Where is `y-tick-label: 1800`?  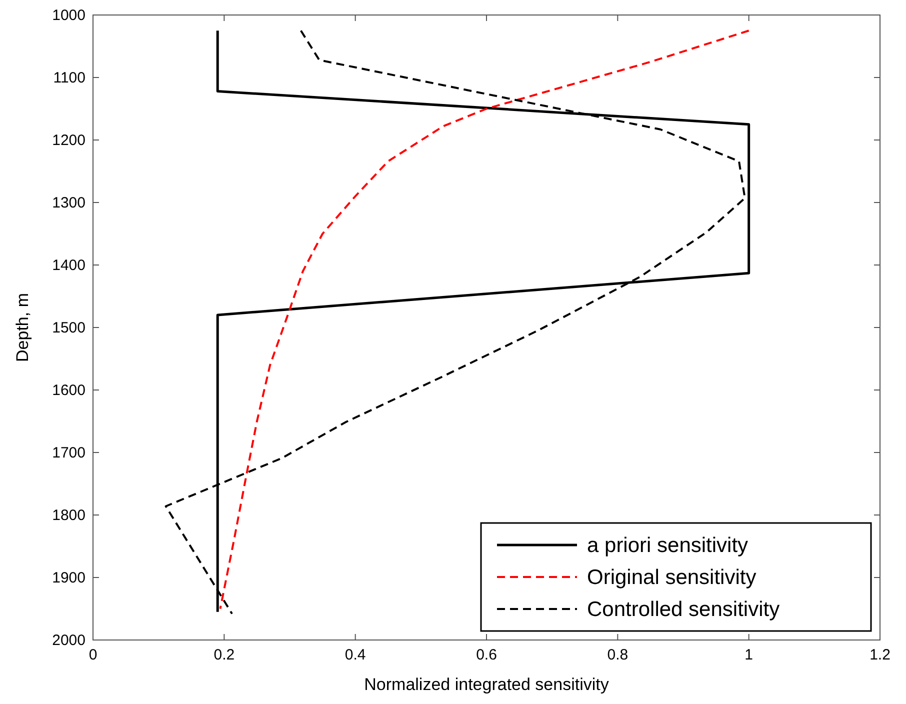 y-tick-label: 1800 is located at coordinates (69, 515).